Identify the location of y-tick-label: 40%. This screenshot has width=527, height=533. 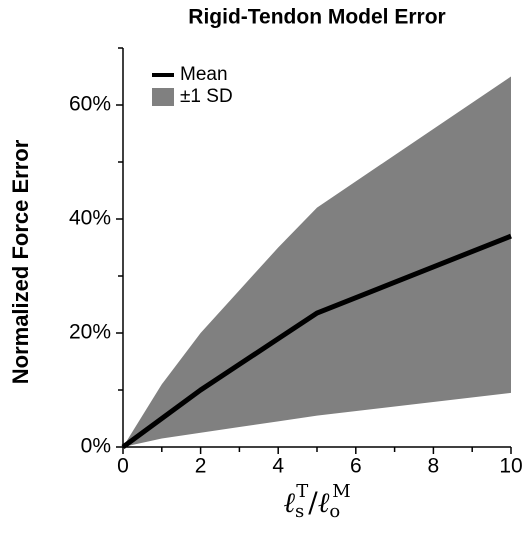
(90, 218).